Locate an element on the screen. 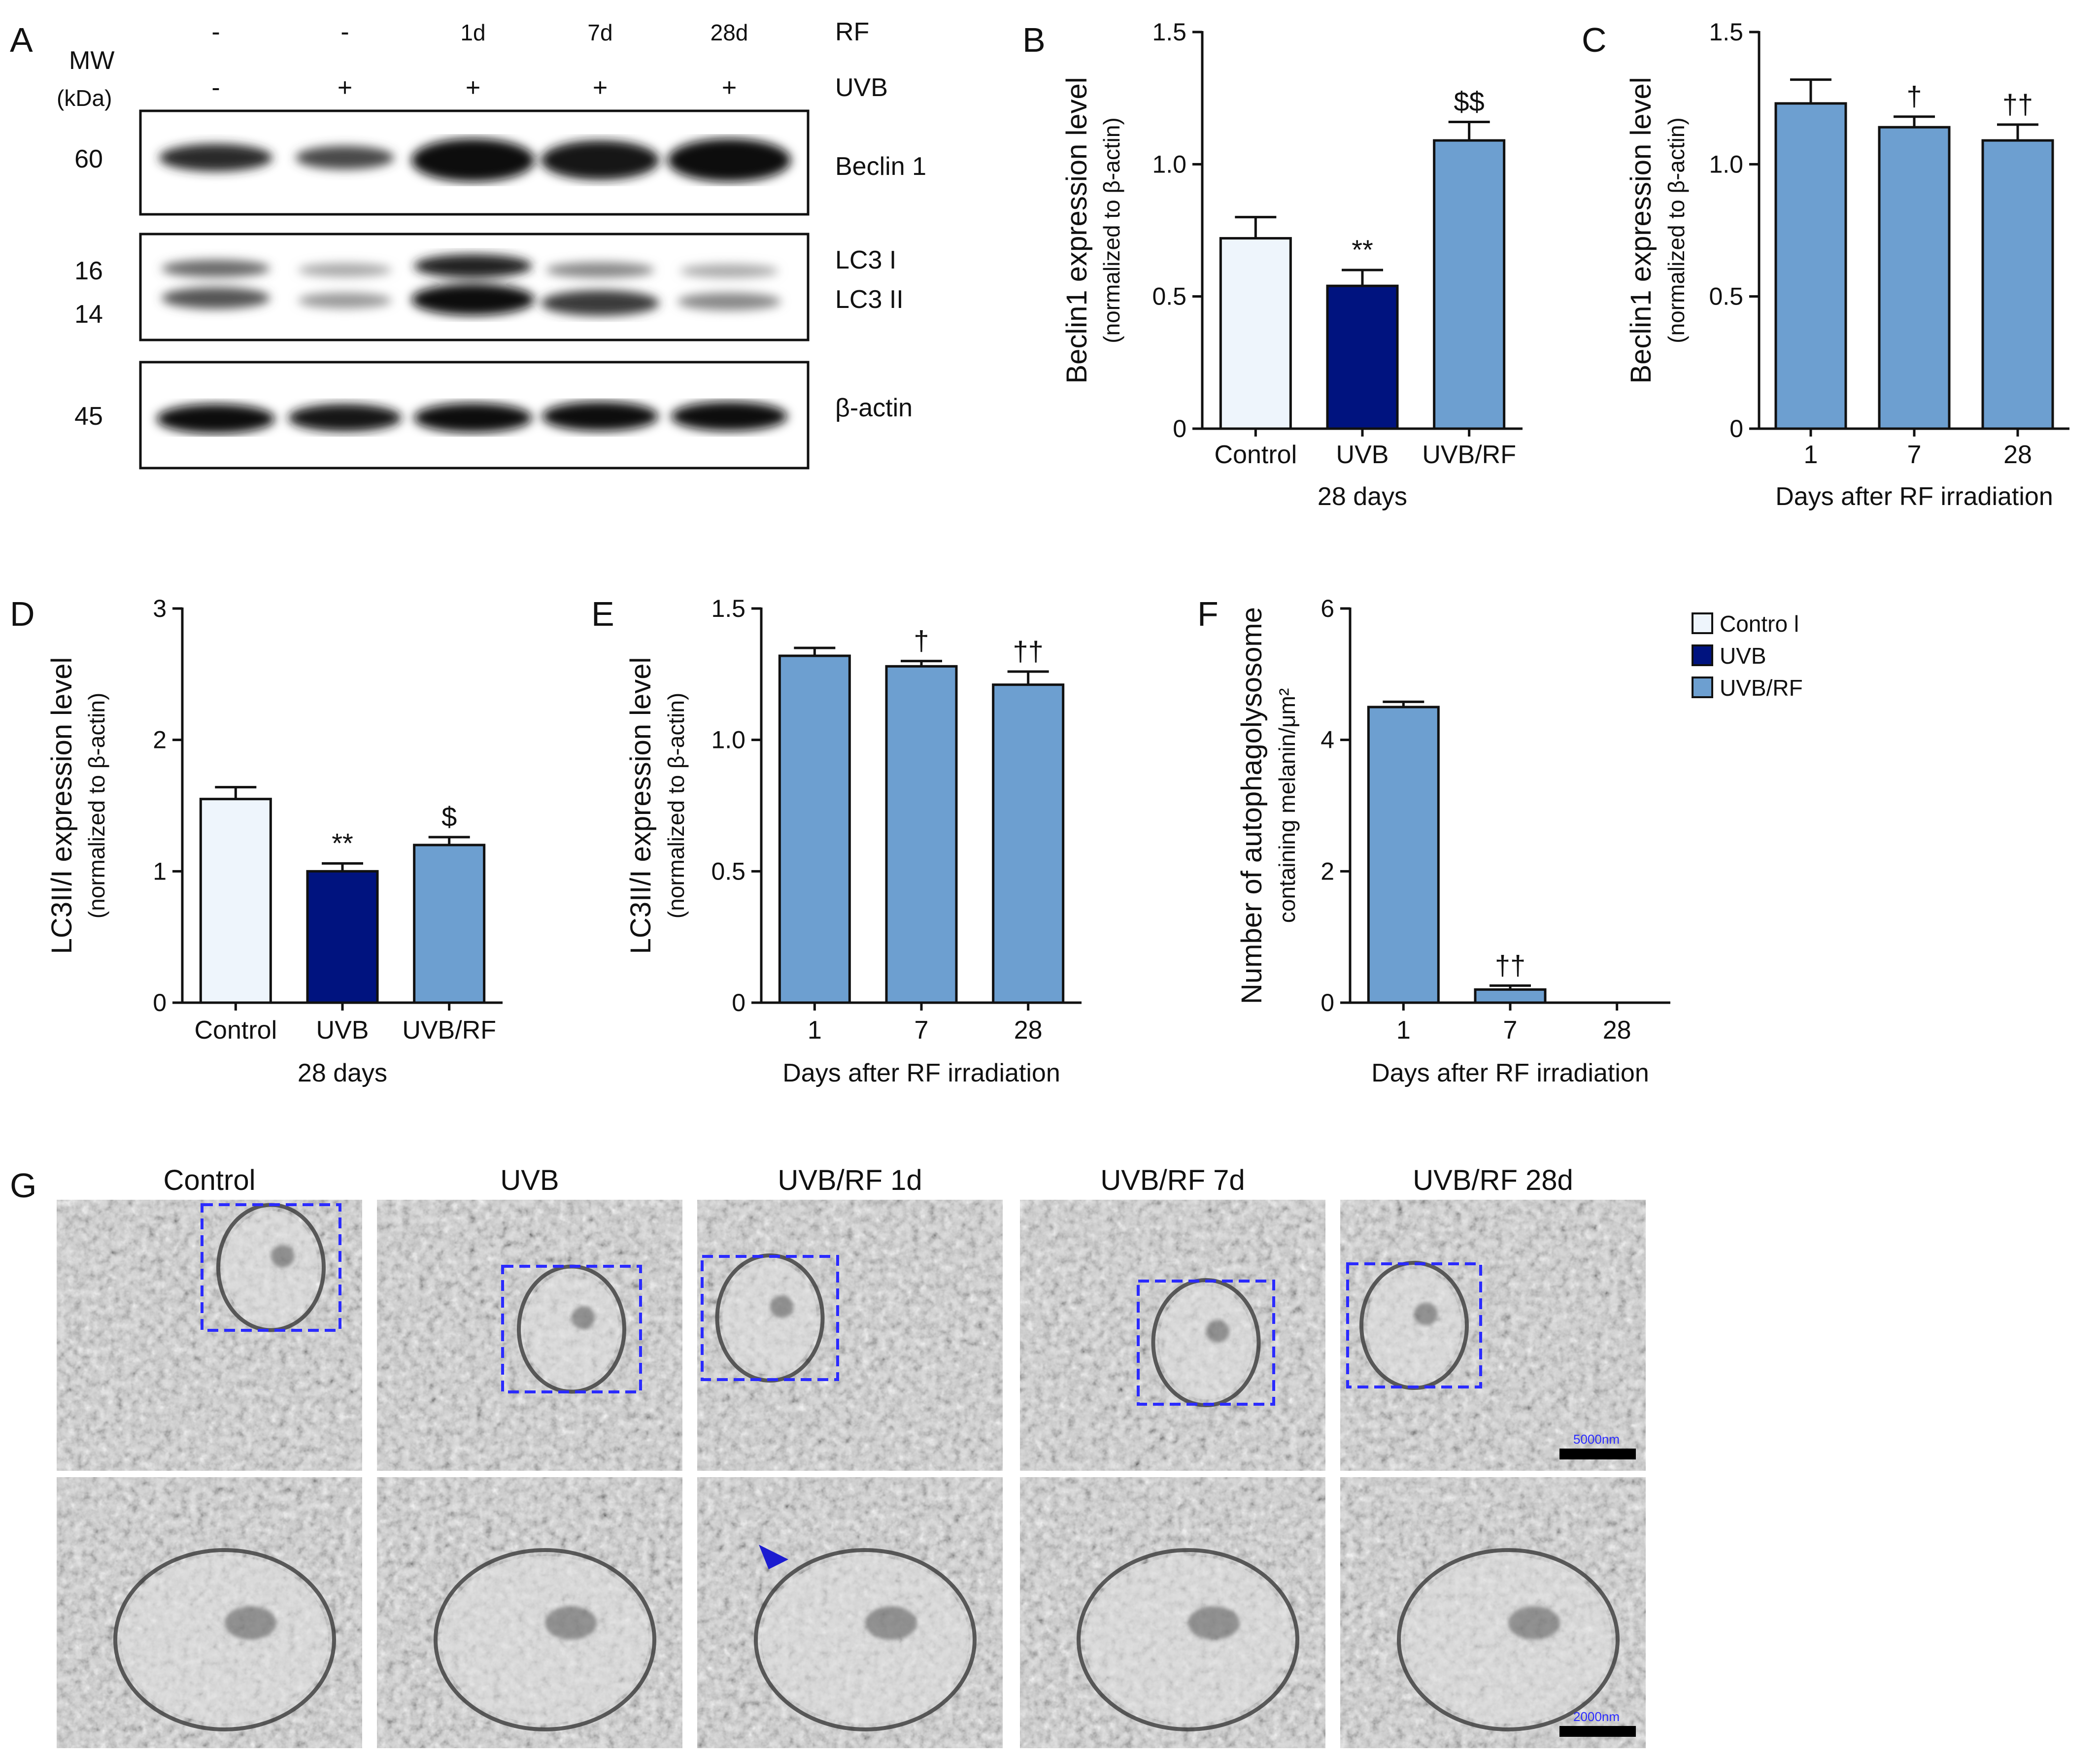 The image size is (2100, 1758). em-column-1: Control is located at coordinates (209, 1456).